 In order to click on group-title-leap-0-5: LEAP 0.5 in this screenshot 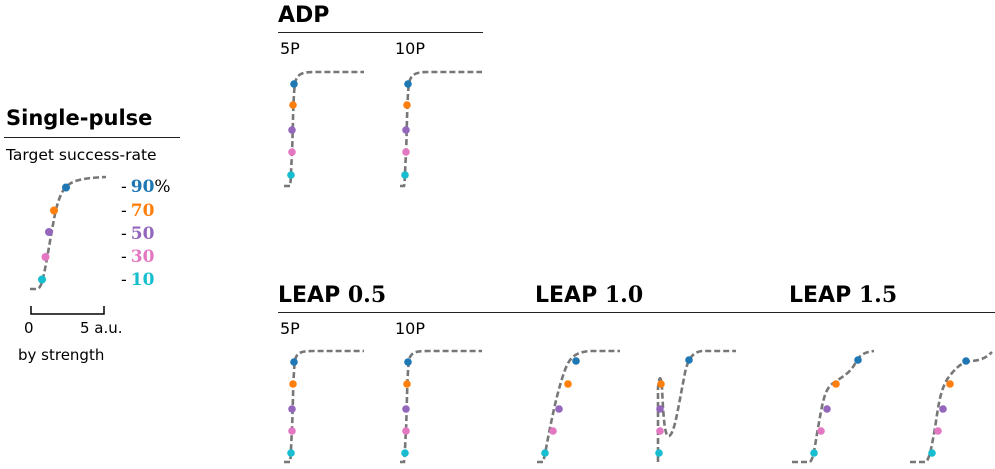, I will do `click(332, 295)`.